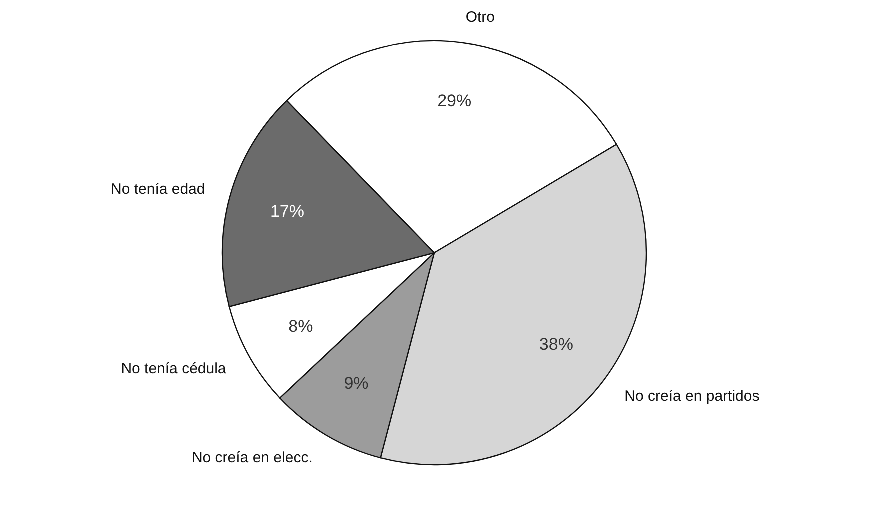 This screenshot has height=506, width=869. I want to click on data-label: 29%, so click(455, 101).